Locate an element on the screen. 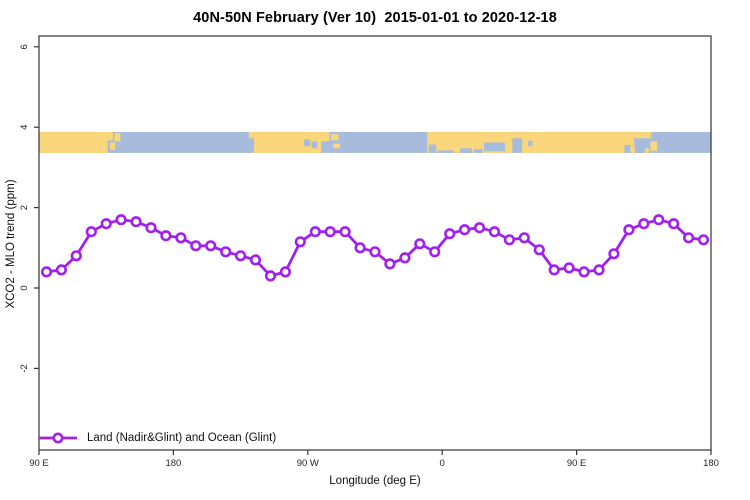 This screenshot has width=750, height=500. x-tick-label: 90 W is located at coordinates (308, 463).